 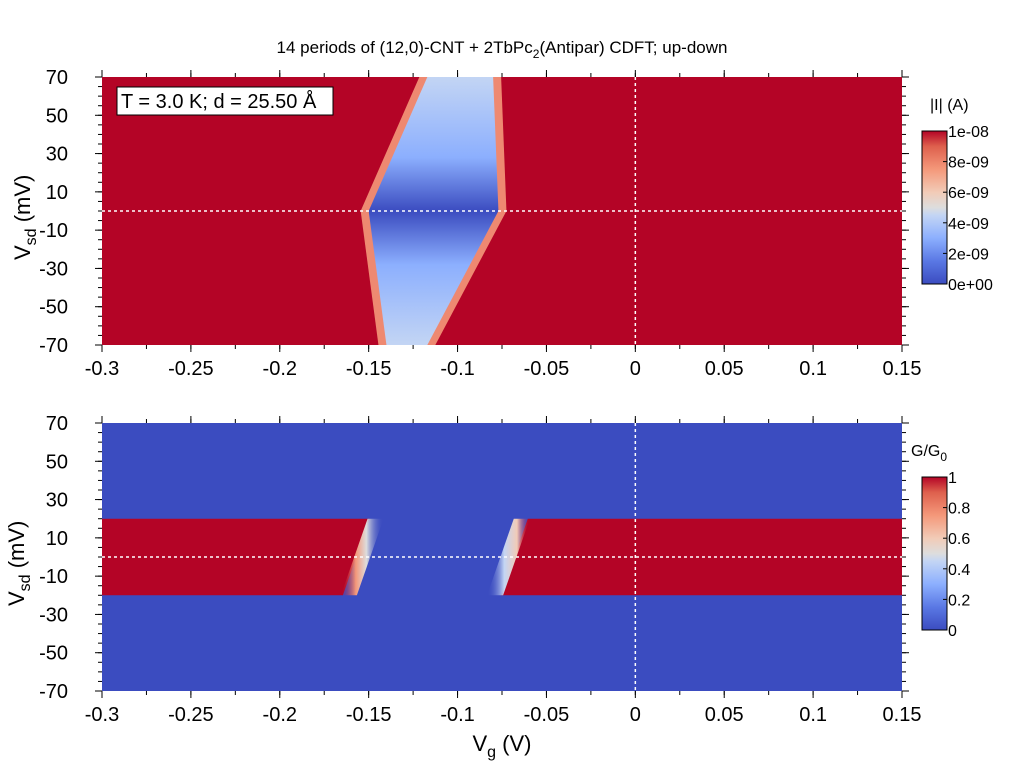 I want to click on current-map-ylabel: Vsd (mV), so click(x=25, y=217).